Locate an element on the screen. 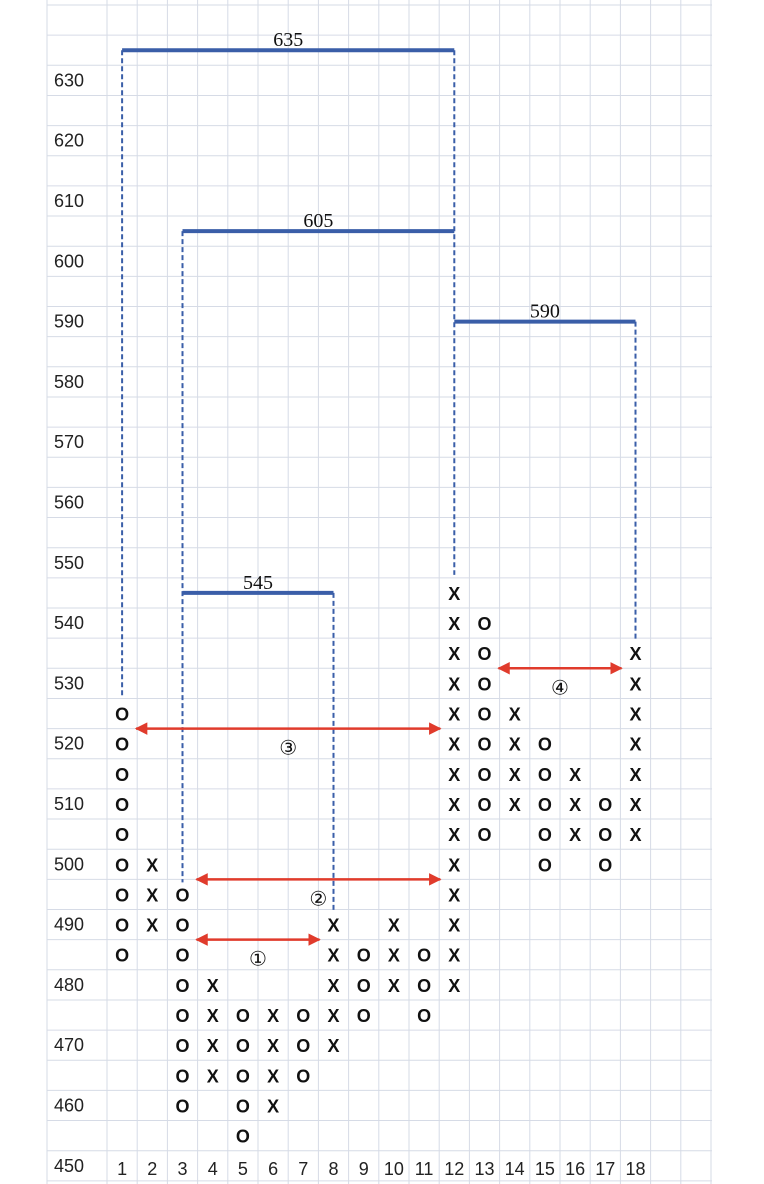 This screenshot has width=764, height=1184. x-tick-label: 4 is located at coordinates (213, 1169).